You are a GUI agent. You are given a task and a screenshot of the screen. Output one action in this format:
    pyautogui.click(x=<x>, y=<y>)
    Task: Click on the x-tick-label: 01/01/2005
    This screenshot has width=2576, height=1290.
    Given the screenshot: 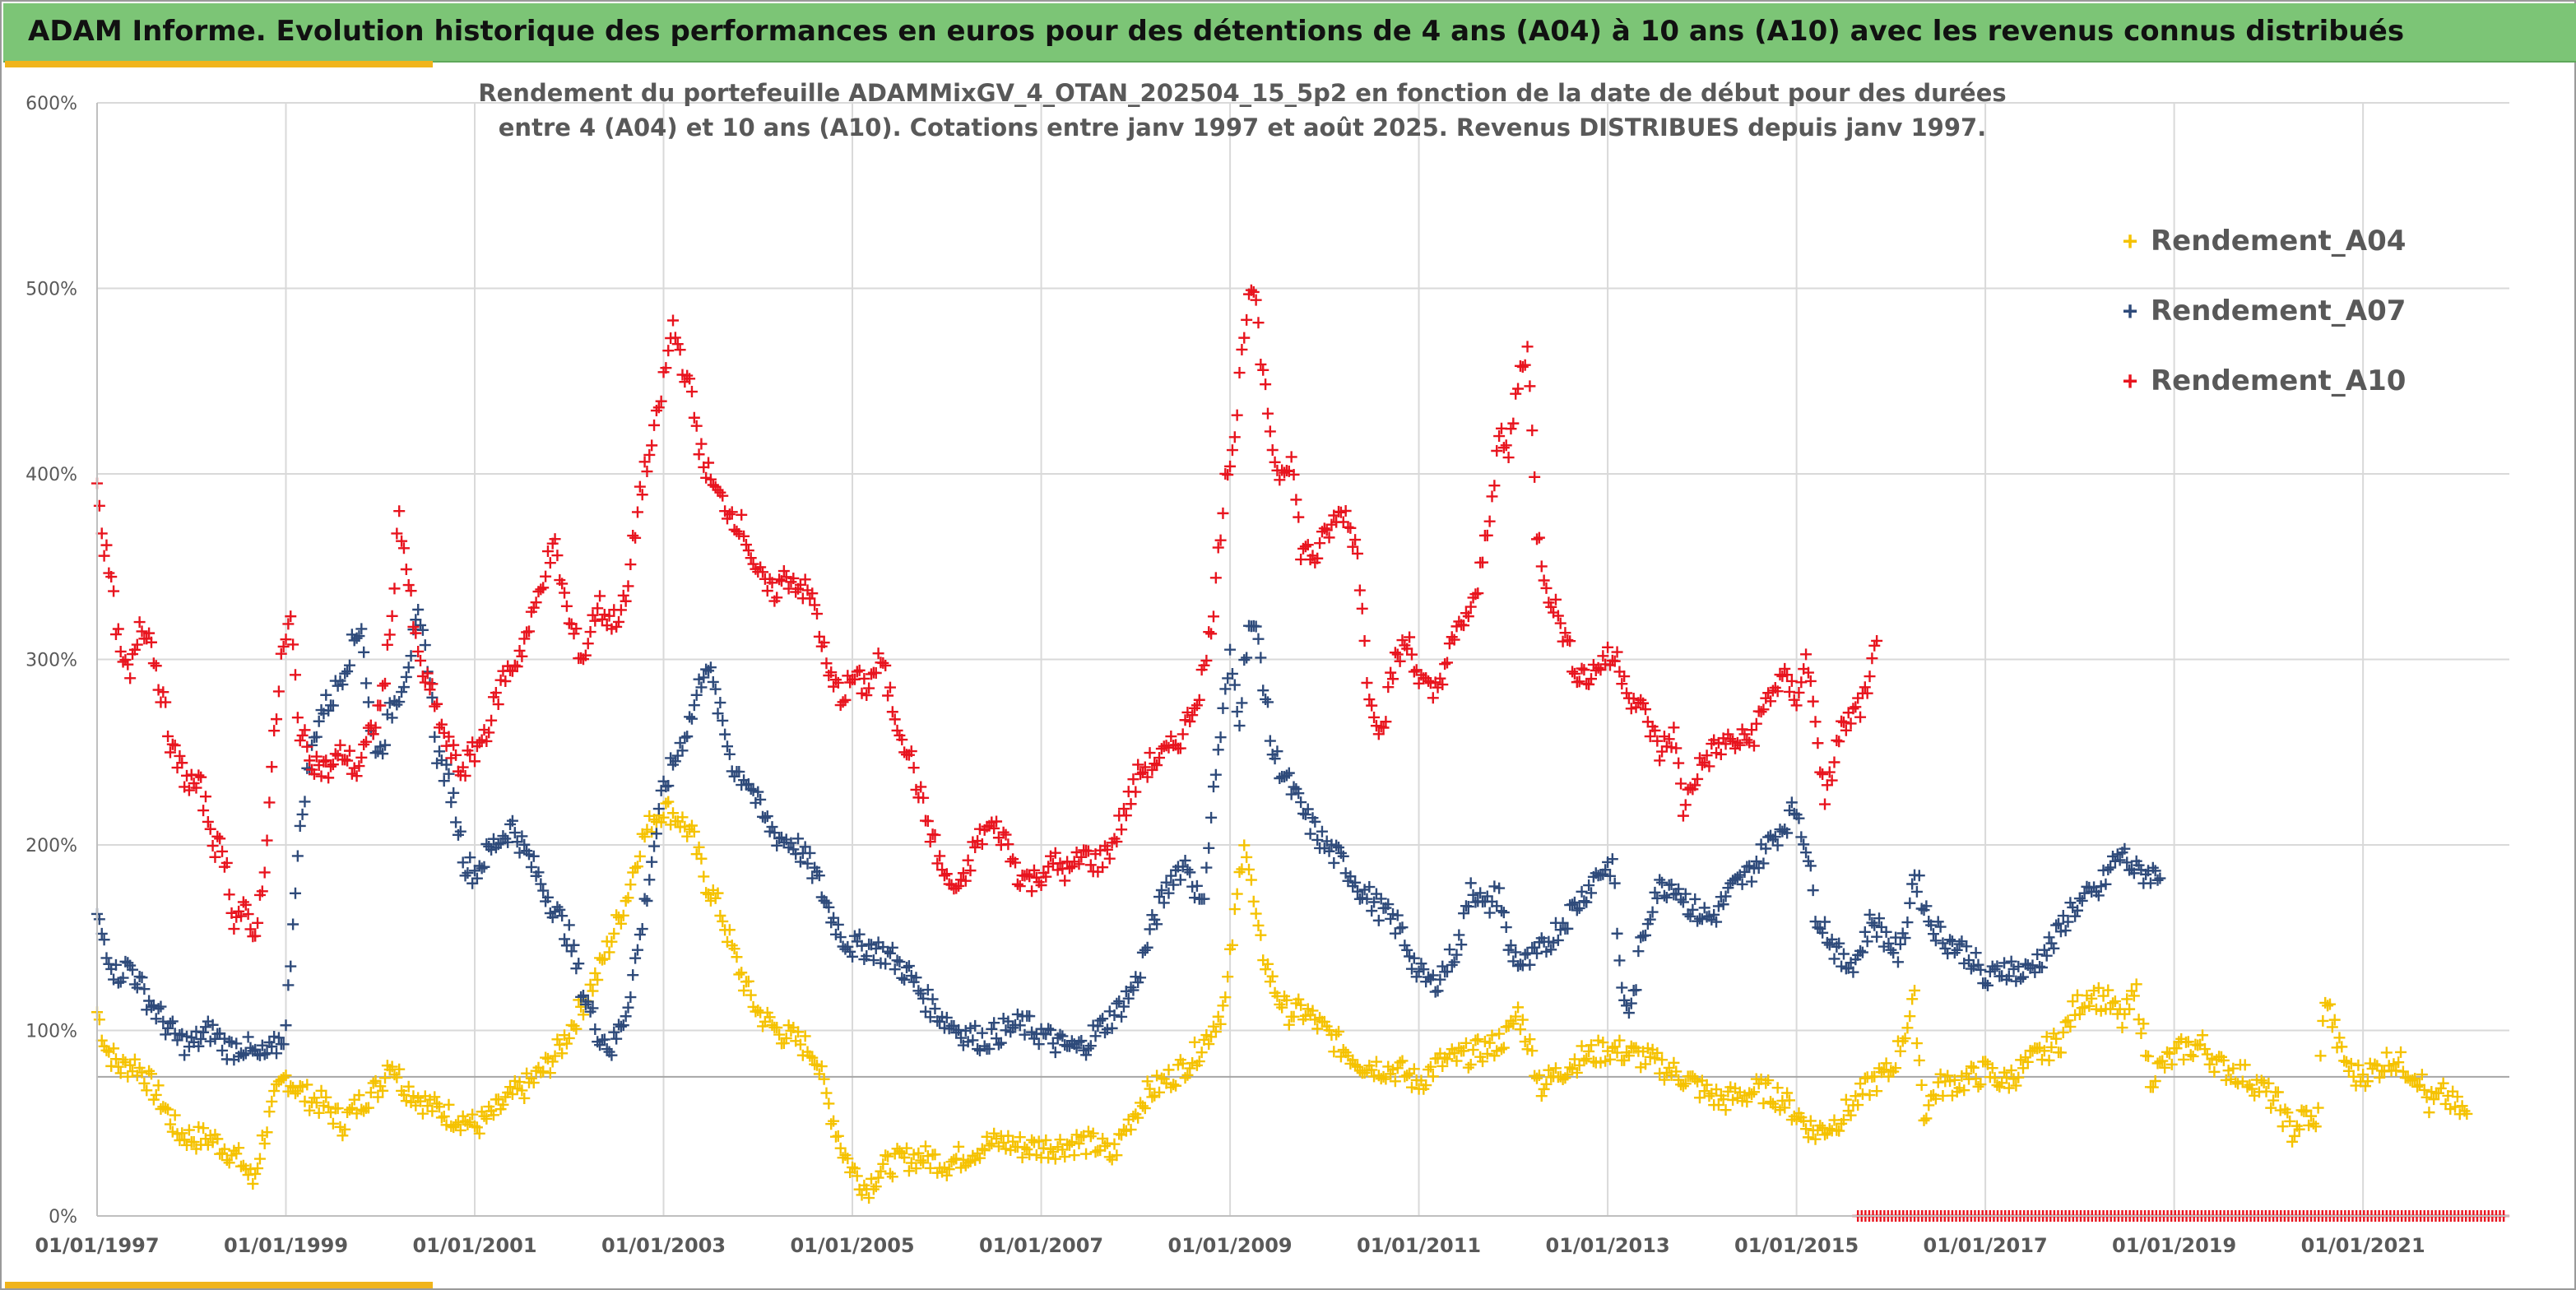 What is the action you would take?
    pyautogui.click(x=852, y=1245)
    